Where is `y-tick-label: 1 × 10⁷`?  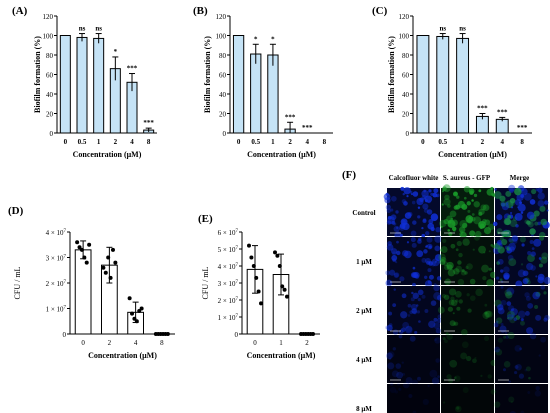
y-tick-label: 1 × 10⁷ is located at coordinates (228, 318).